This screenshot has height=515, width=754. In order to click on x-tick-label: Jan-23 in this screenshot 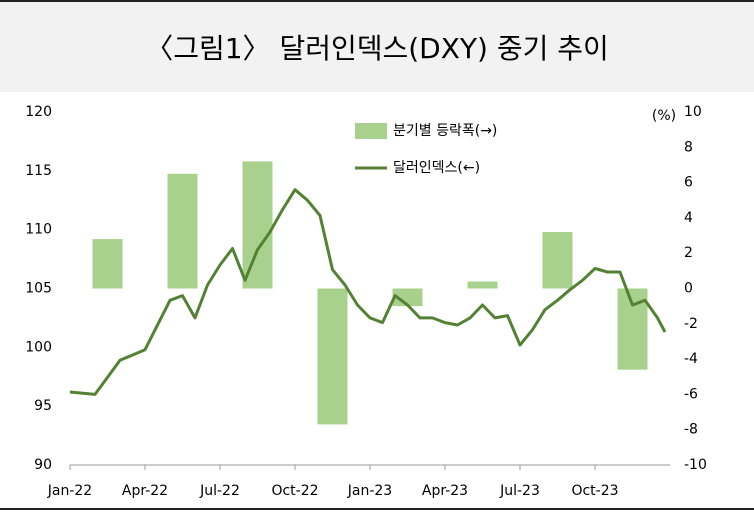, I will do `click(369, 491)`.